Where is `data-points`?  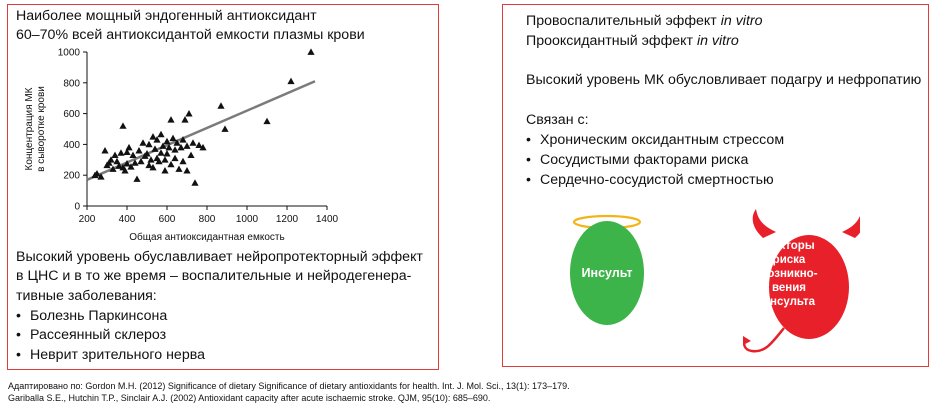 data-points is located at coordinates (203, 117).